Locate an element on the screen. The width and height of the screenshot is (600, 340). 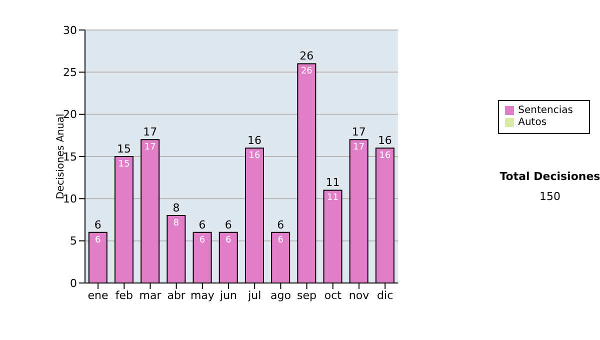
y-tick-label: 30 is located at coordinates (70, 30).